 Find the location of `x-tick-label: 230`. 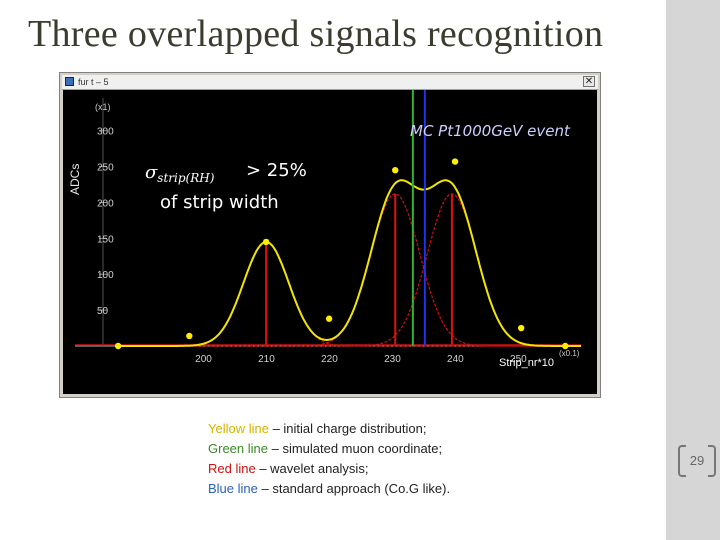

x-tick-label: 230 is located at coordinates (392, 359).